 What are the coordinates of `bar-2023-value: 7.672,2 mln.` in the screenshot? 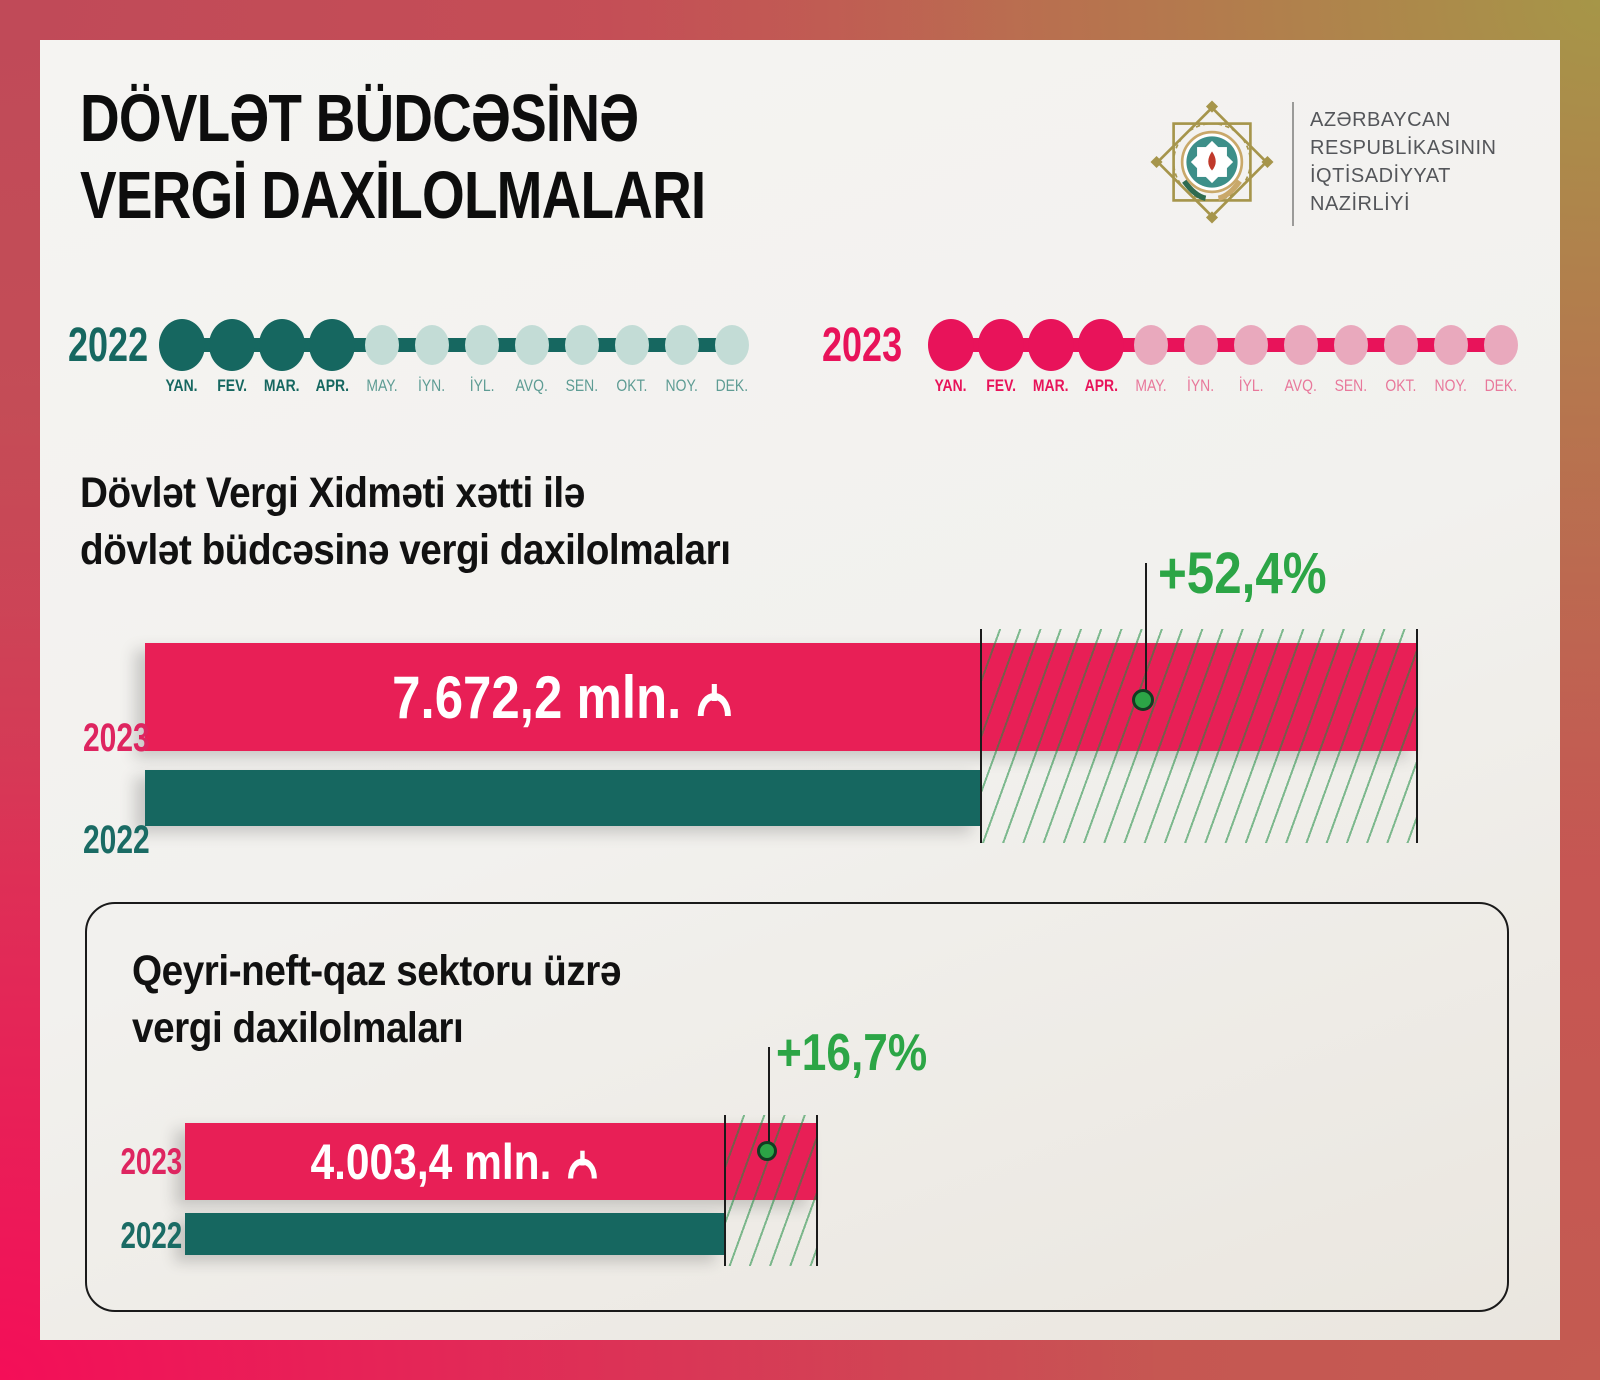 It's located at (563, 697).